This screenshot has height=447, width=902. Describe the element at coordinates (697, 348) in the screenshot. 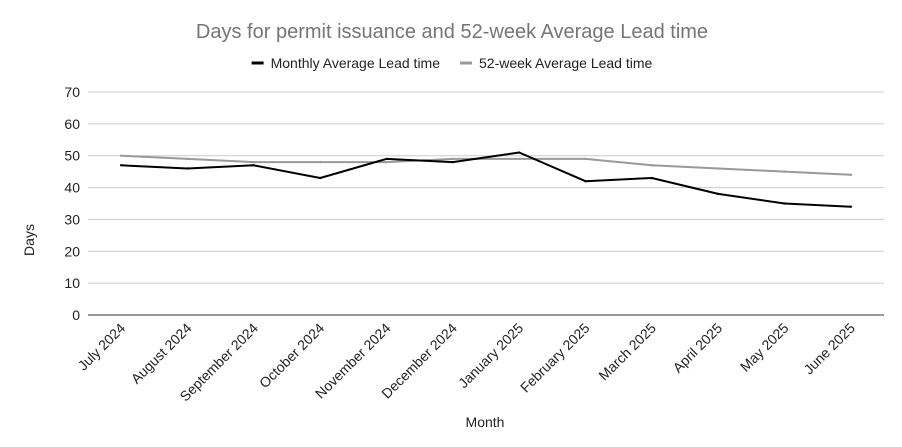

I see `x-tick-label: April 2025` at that location.